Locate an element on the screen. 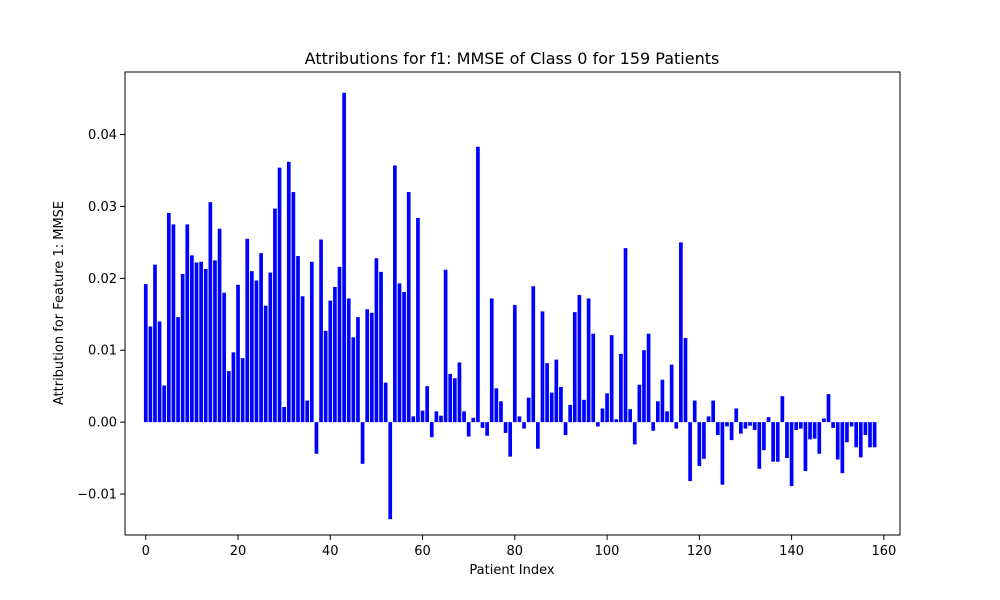 This screenshot has height=600, width=1000. y-tick-label: 0.03 is located at coordinates (102, 207).